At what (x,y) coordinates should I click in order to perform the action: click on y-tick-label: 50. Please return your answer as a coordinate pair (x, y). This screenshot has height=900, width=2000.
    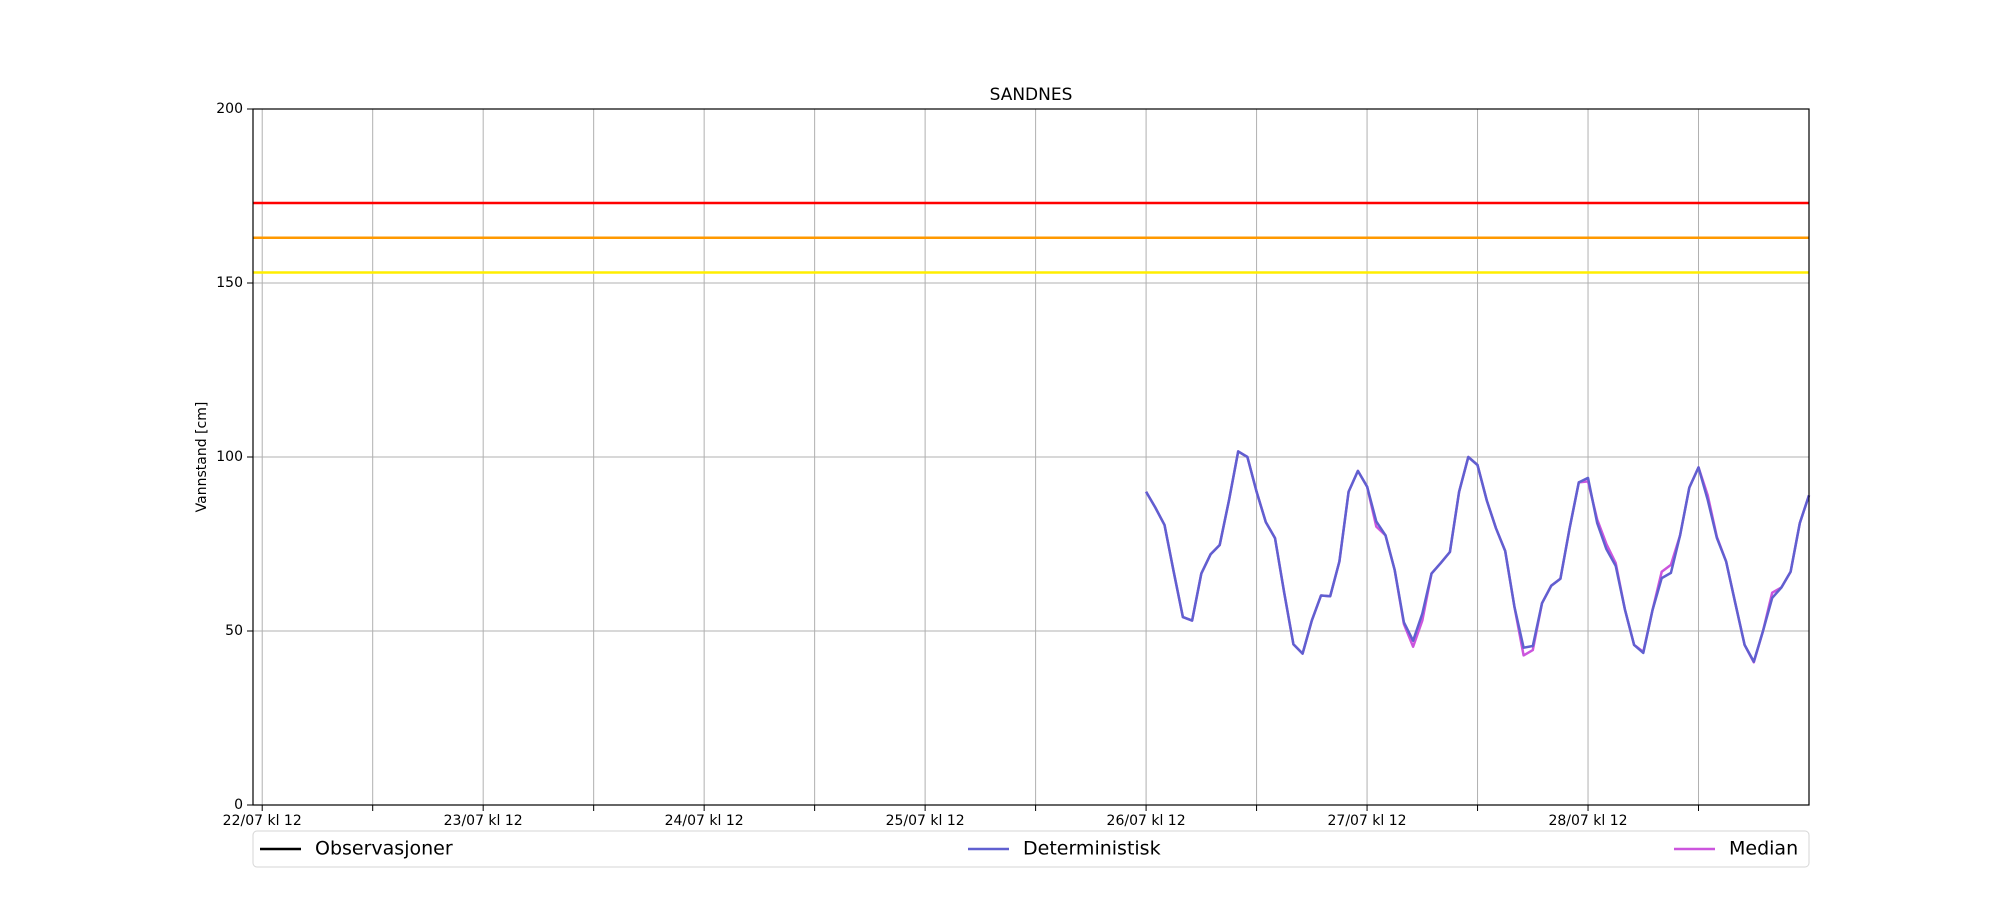
    Looking at the image, I should click on (234, 631).